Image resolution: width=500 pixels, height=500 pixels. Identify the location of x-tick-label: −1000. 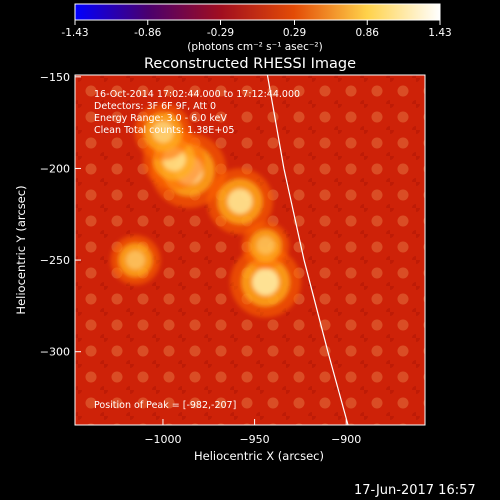
(162, 439).